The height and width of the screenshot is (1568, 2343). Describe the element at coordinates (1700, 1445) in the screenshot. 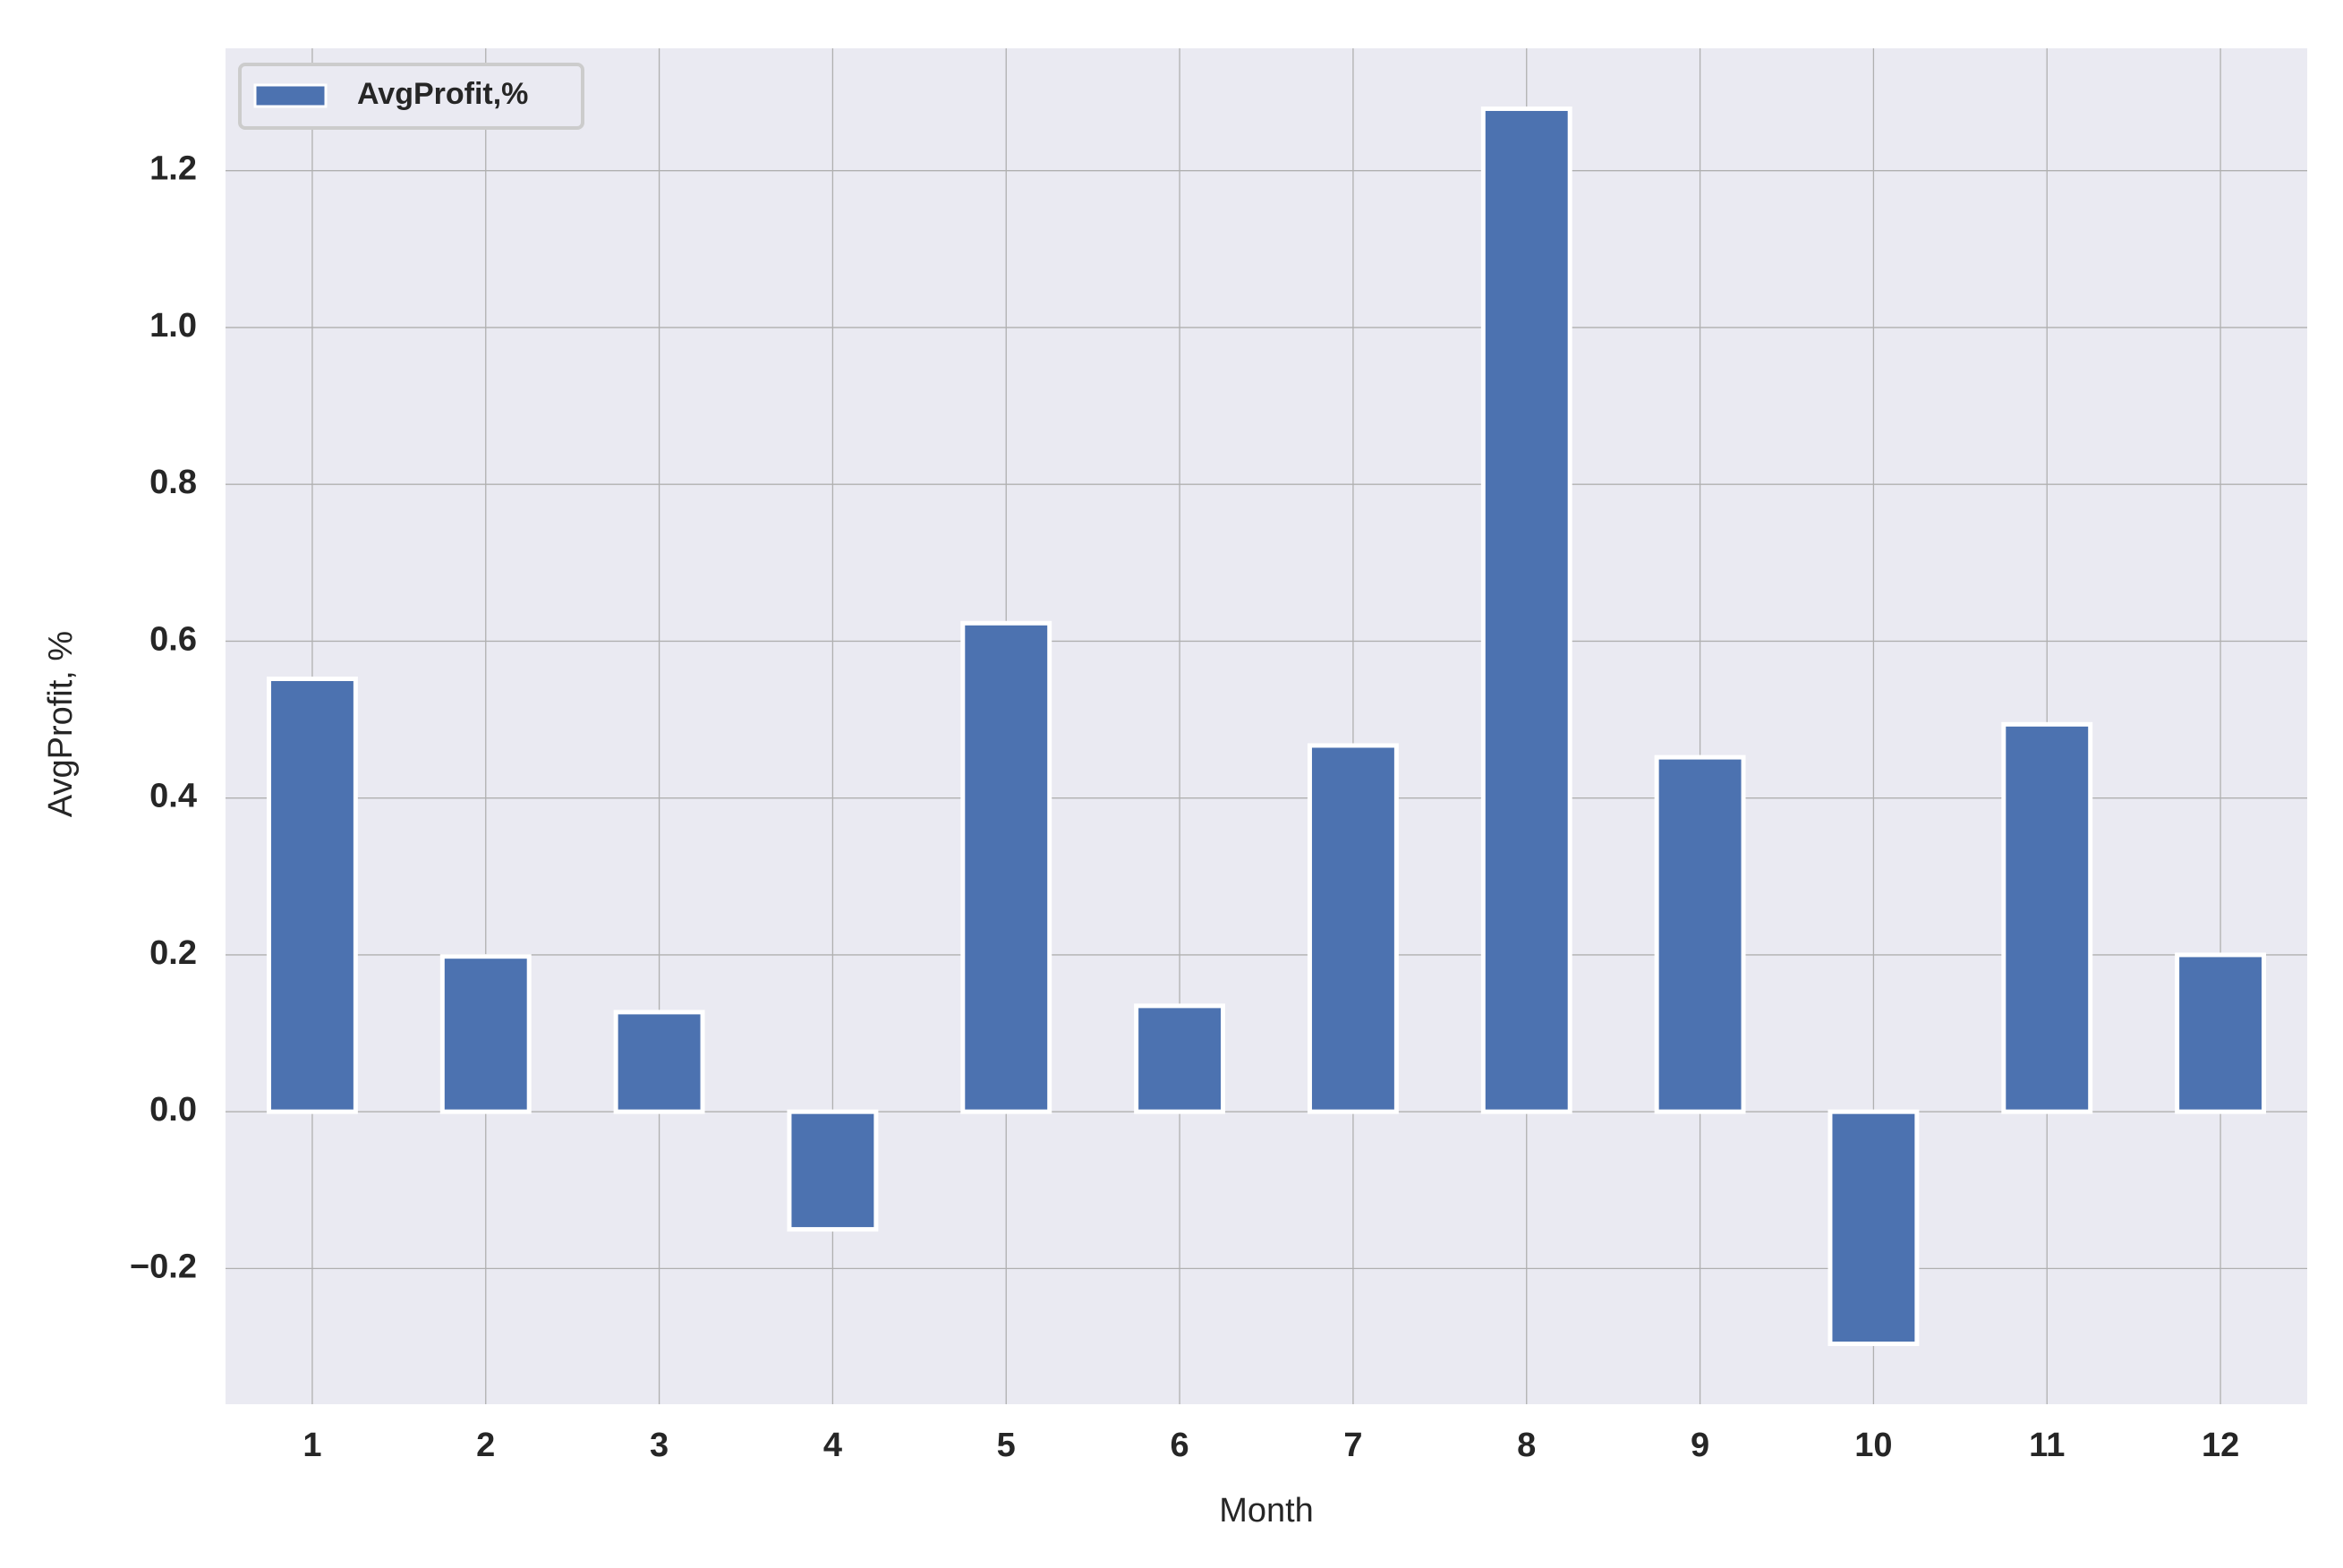

I see `x-tick-label: 9` at that location.